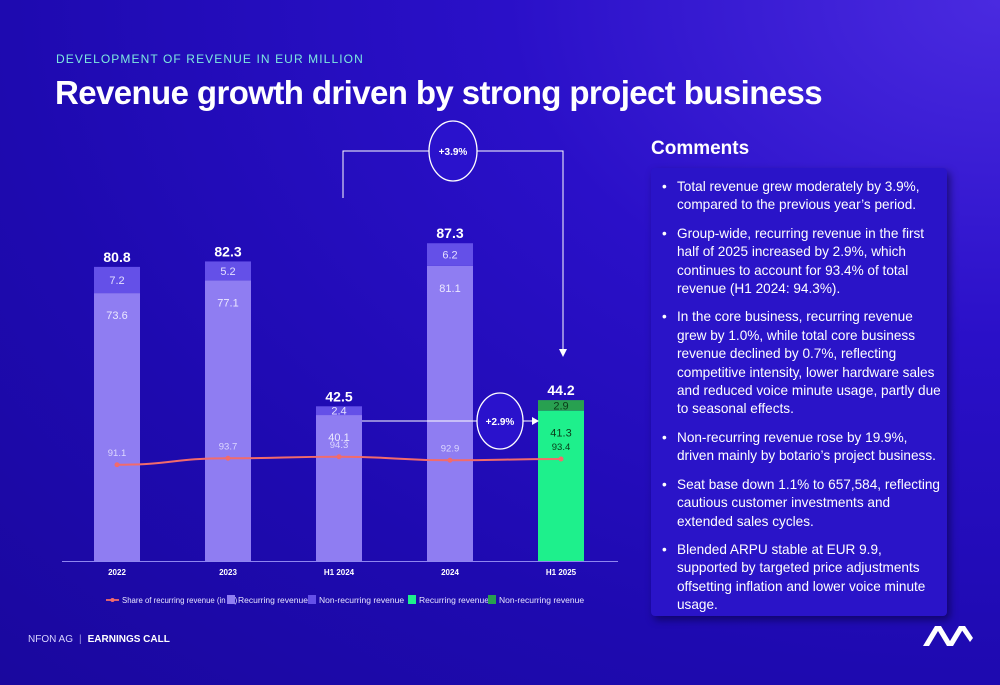  Describe the element at coordinates (180, 600) in the screenshot. I see `legend-label: Share of recurring revenue (in %)` at that location.